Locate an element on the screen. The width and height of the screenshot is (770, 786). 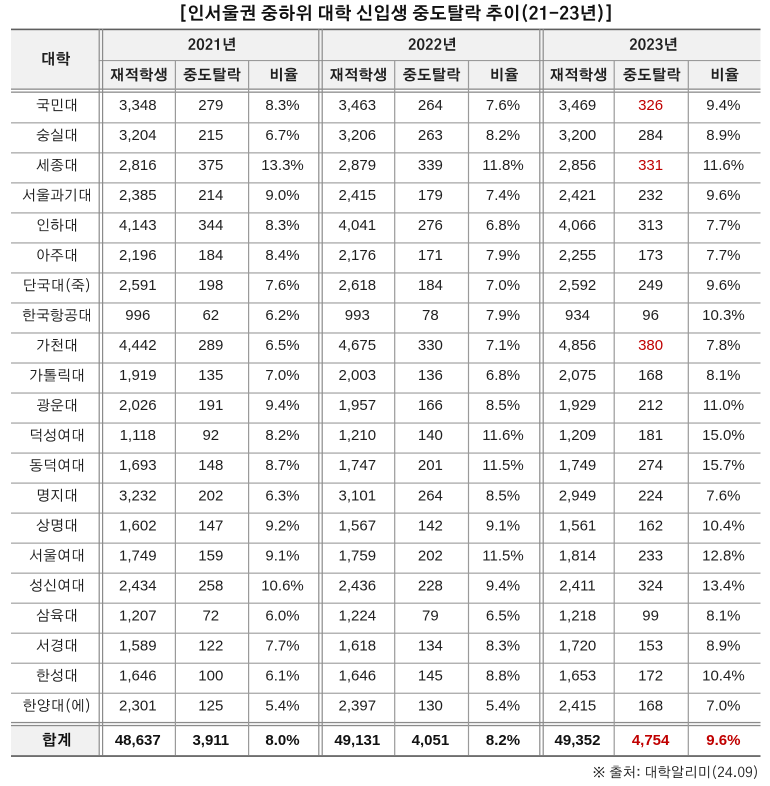
svg-text: 1,567 is located at coordinates (358, 525).